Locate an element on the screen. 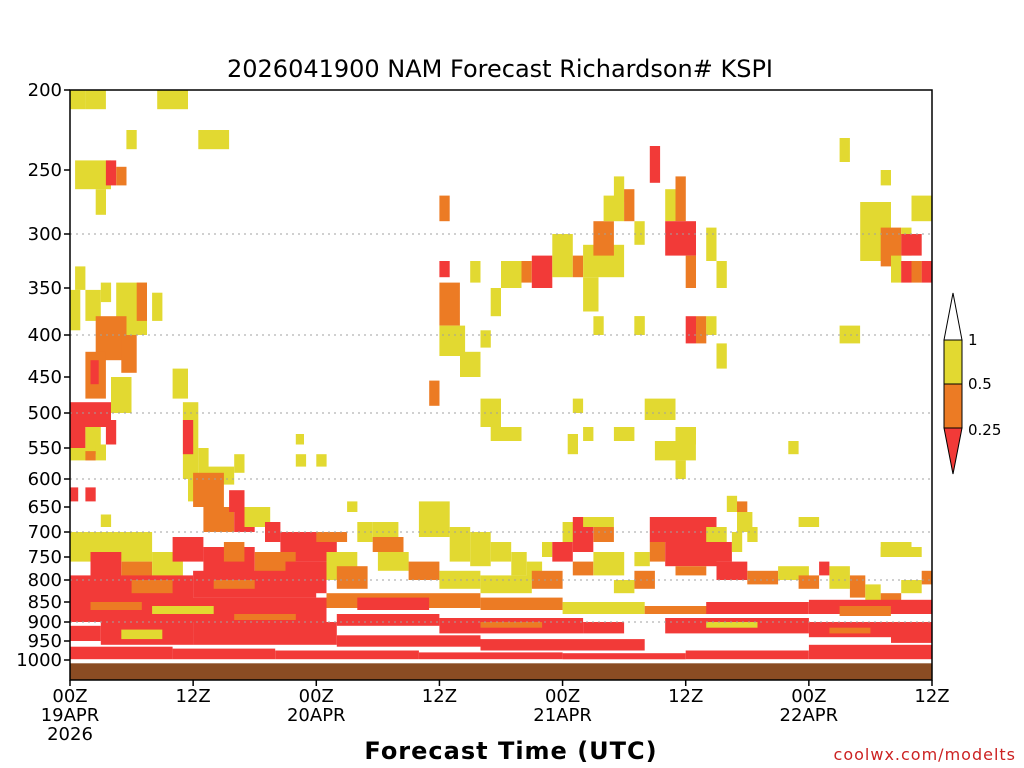  legend-swatch-top is located at coordinates (953, 316).